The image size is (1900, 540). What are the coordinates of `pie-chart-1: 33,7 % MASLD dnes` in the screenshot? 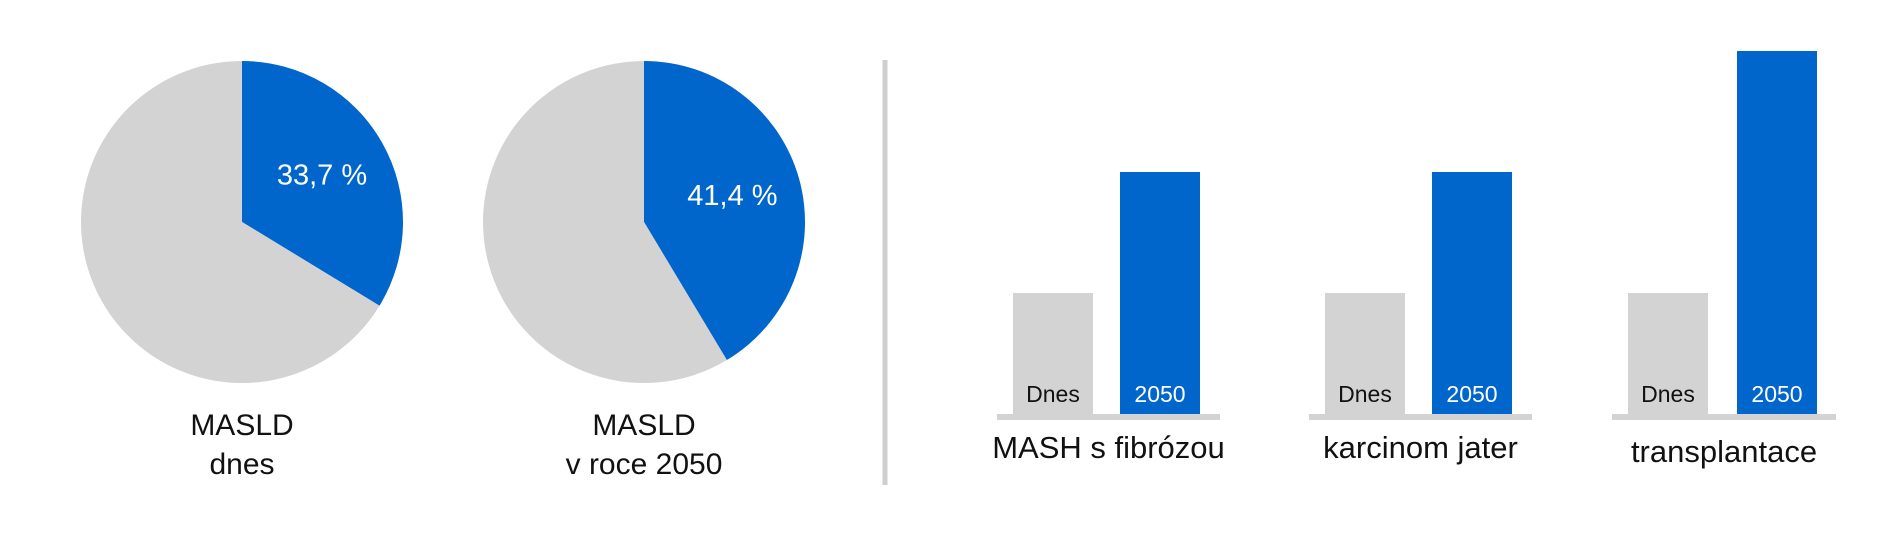 It's located at (242, 271).